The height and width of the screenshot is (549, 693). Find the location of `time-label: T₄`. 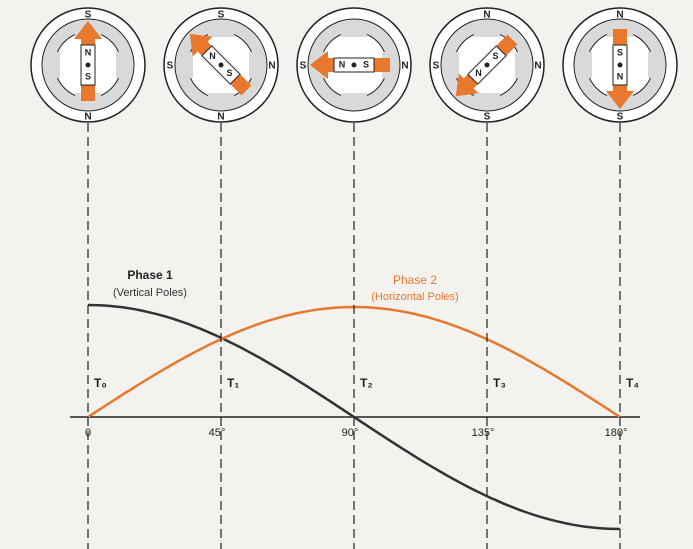

time-label: T₄ is located at coordinates (632, 383).